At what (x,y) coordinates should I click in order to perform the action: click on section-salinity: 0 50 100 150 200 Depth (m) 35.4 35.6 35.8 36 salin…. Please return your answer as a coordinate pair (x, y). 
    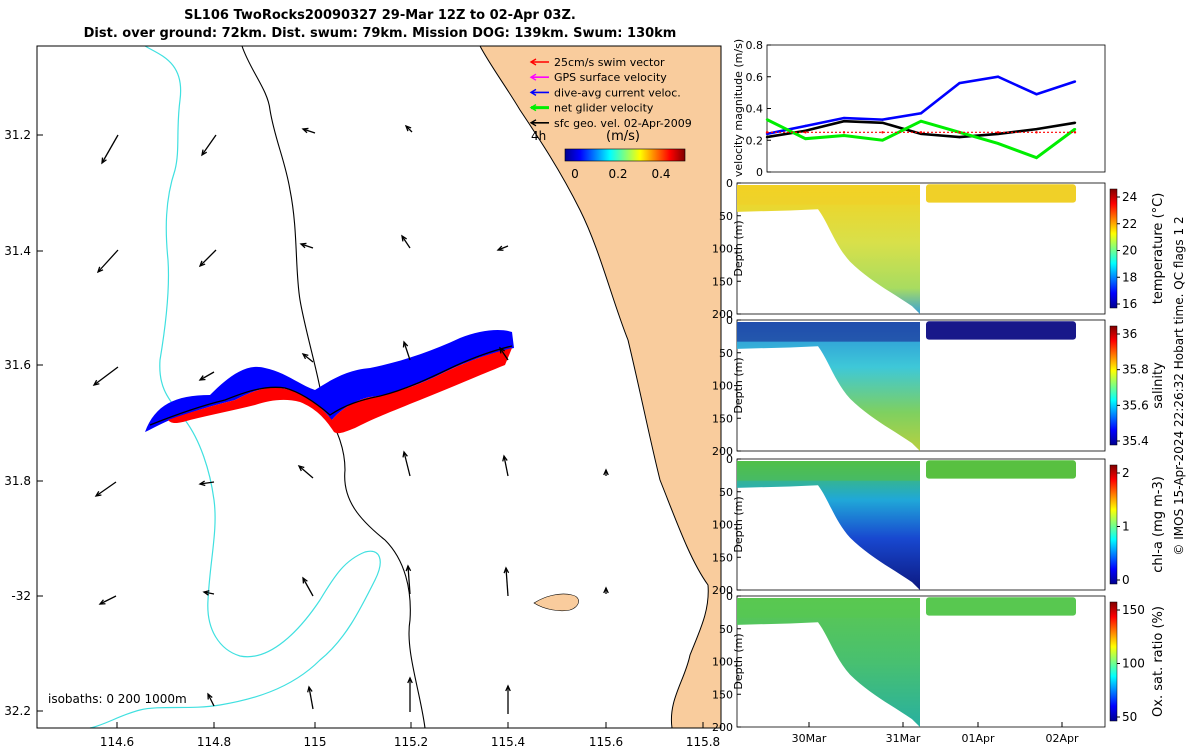
    Looking at the image, I should click on (939, 386).